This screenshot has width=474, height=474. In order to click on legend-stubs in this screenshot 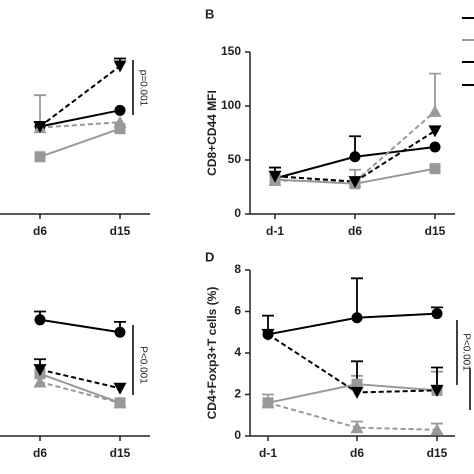, I will do `click(468, 213)`.